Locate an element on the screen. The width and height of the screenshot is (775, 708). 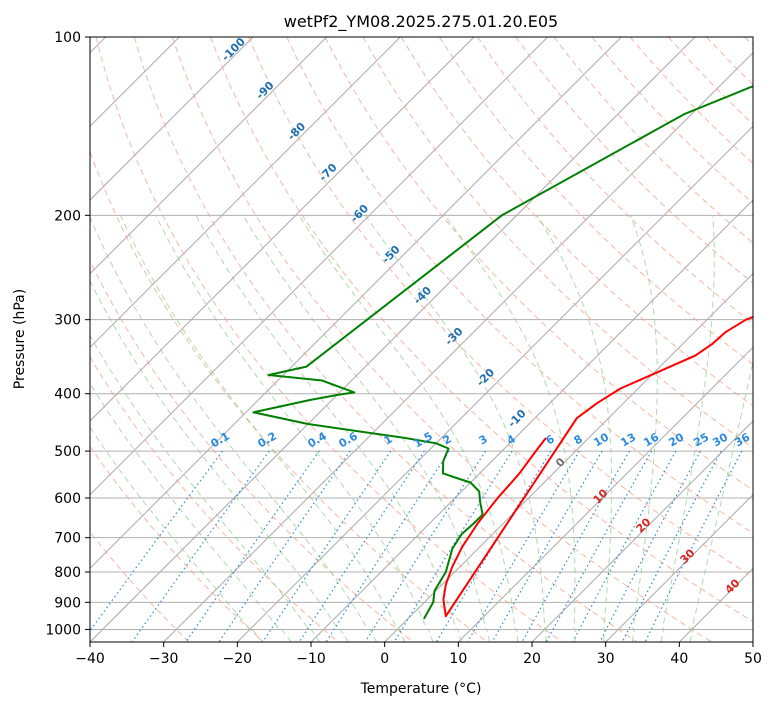
y-tick-label: 900 is located at coordinates (67, 603).